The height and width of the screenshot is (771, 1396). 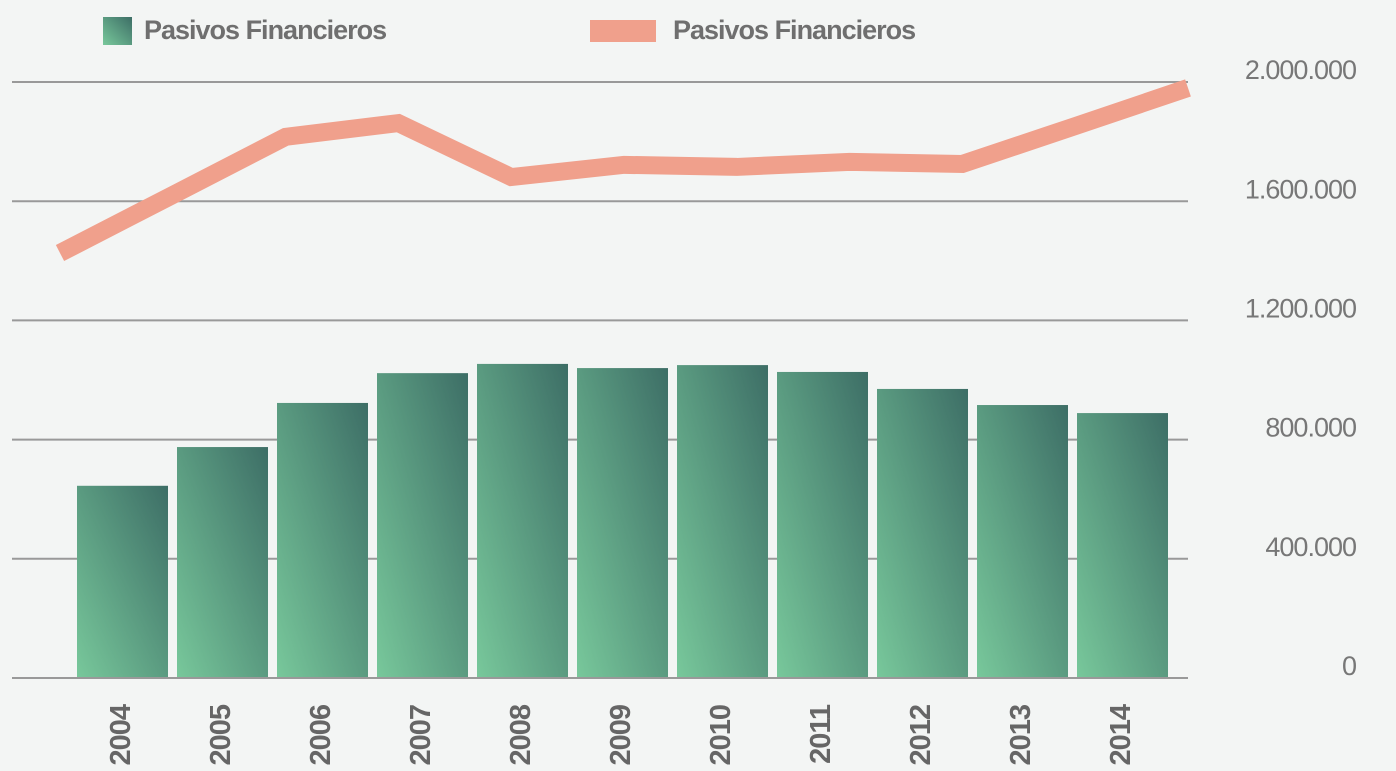 I want to click on x-tick-label: 2013, so click(x=1021, y=734).